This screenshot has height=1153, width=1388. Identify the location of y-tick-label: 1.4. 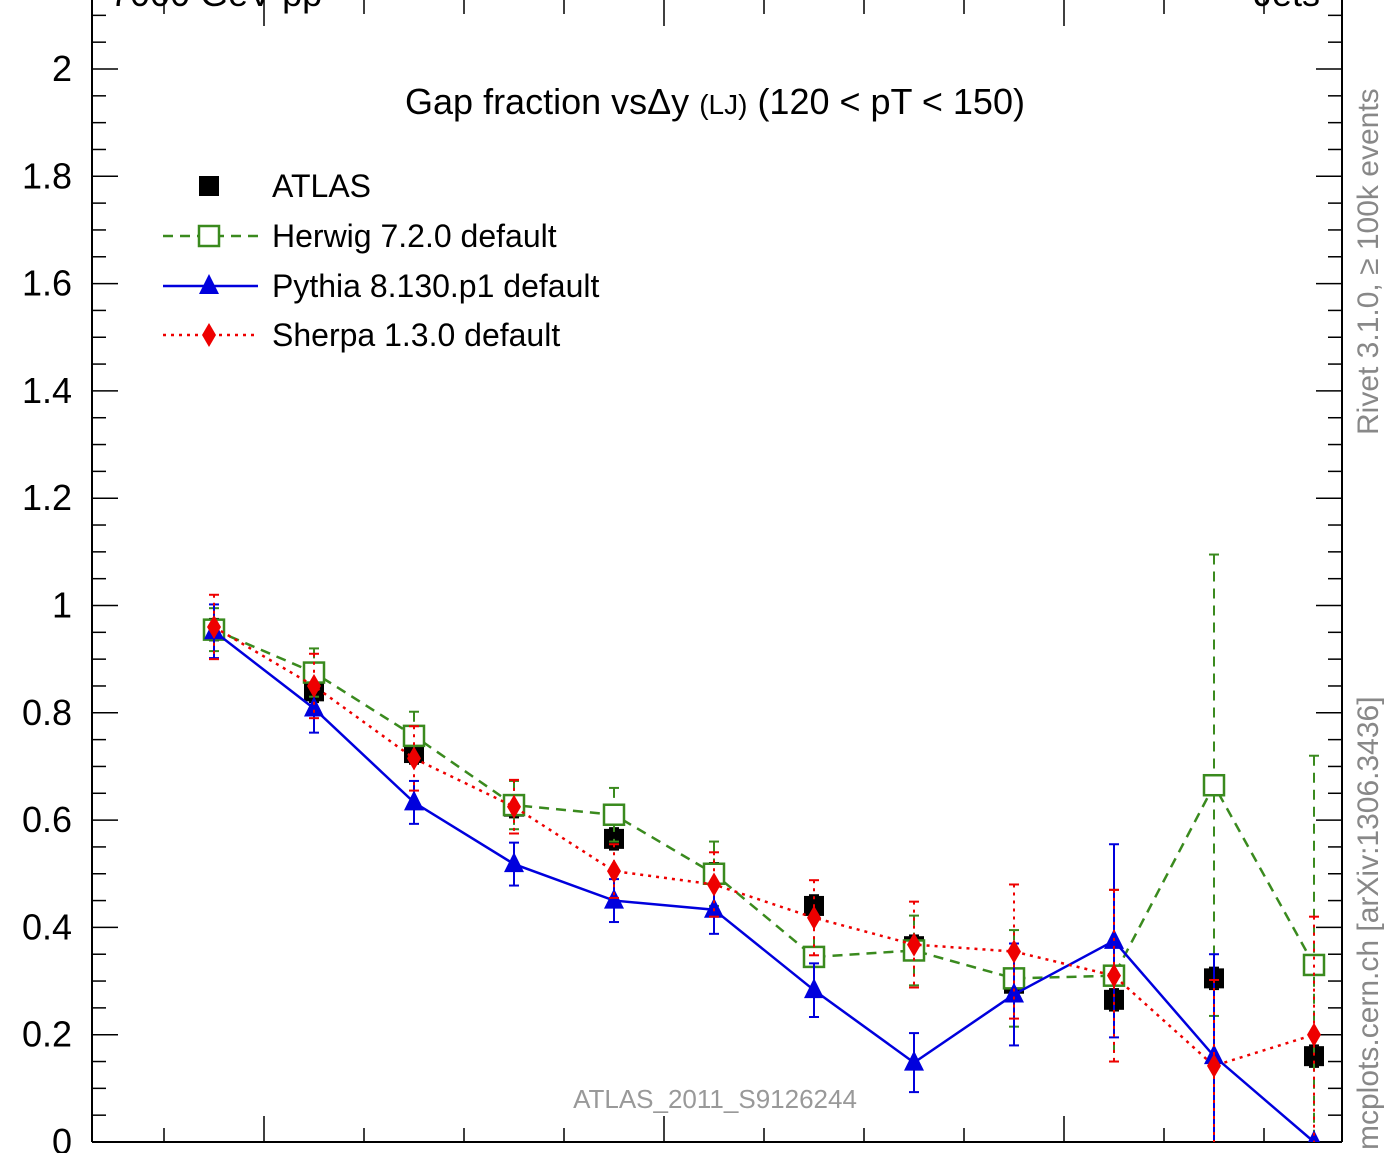
(47, 390).